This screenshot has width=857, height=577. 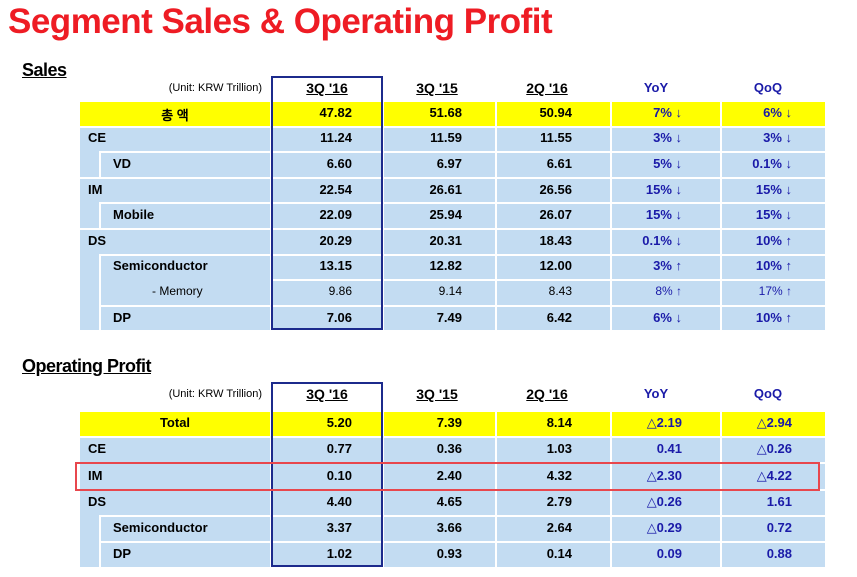 I want to click on cell: 22.54, so click(x=335, y=189).